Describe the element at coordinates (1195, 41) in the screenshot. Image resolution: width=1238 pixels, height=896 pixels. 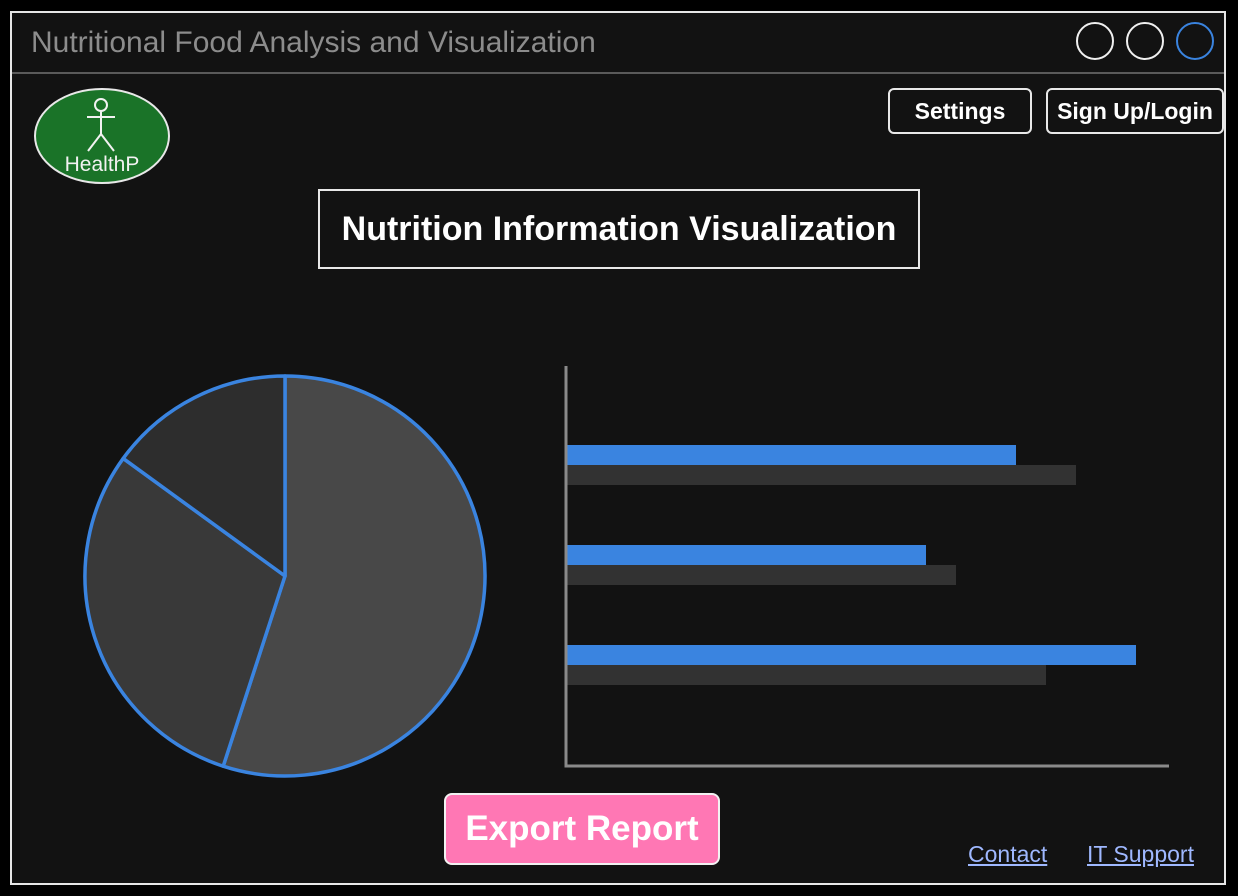
I see `window-close-button` at that location.